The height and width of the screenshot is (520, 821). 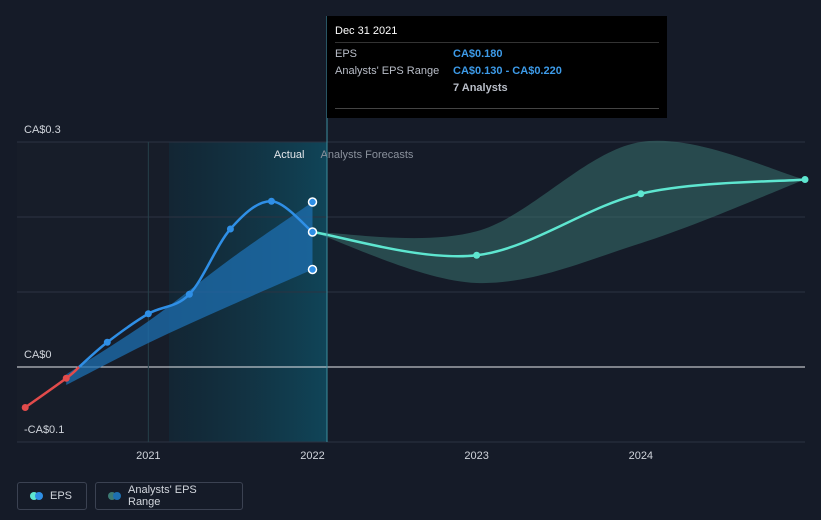 I want to click on x-tick-label: 2024, so click(x=641, y=456).